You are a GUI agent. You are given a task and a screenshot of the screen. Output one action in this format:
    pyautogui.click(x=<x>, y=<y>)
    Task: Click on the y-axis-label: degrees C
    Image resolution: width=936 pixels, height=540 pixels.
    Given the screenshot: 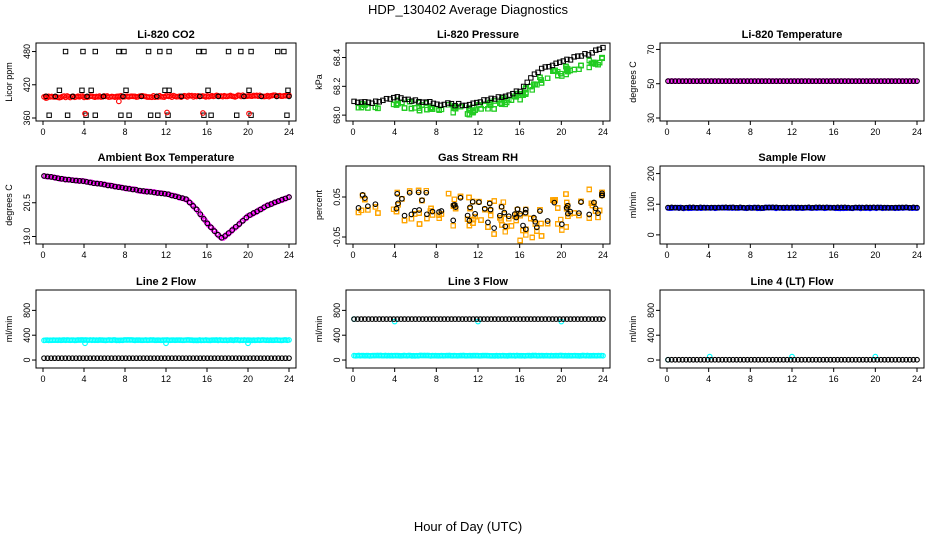 What is the action you would take?
    pyautogui.click(x=633, y=82)
    